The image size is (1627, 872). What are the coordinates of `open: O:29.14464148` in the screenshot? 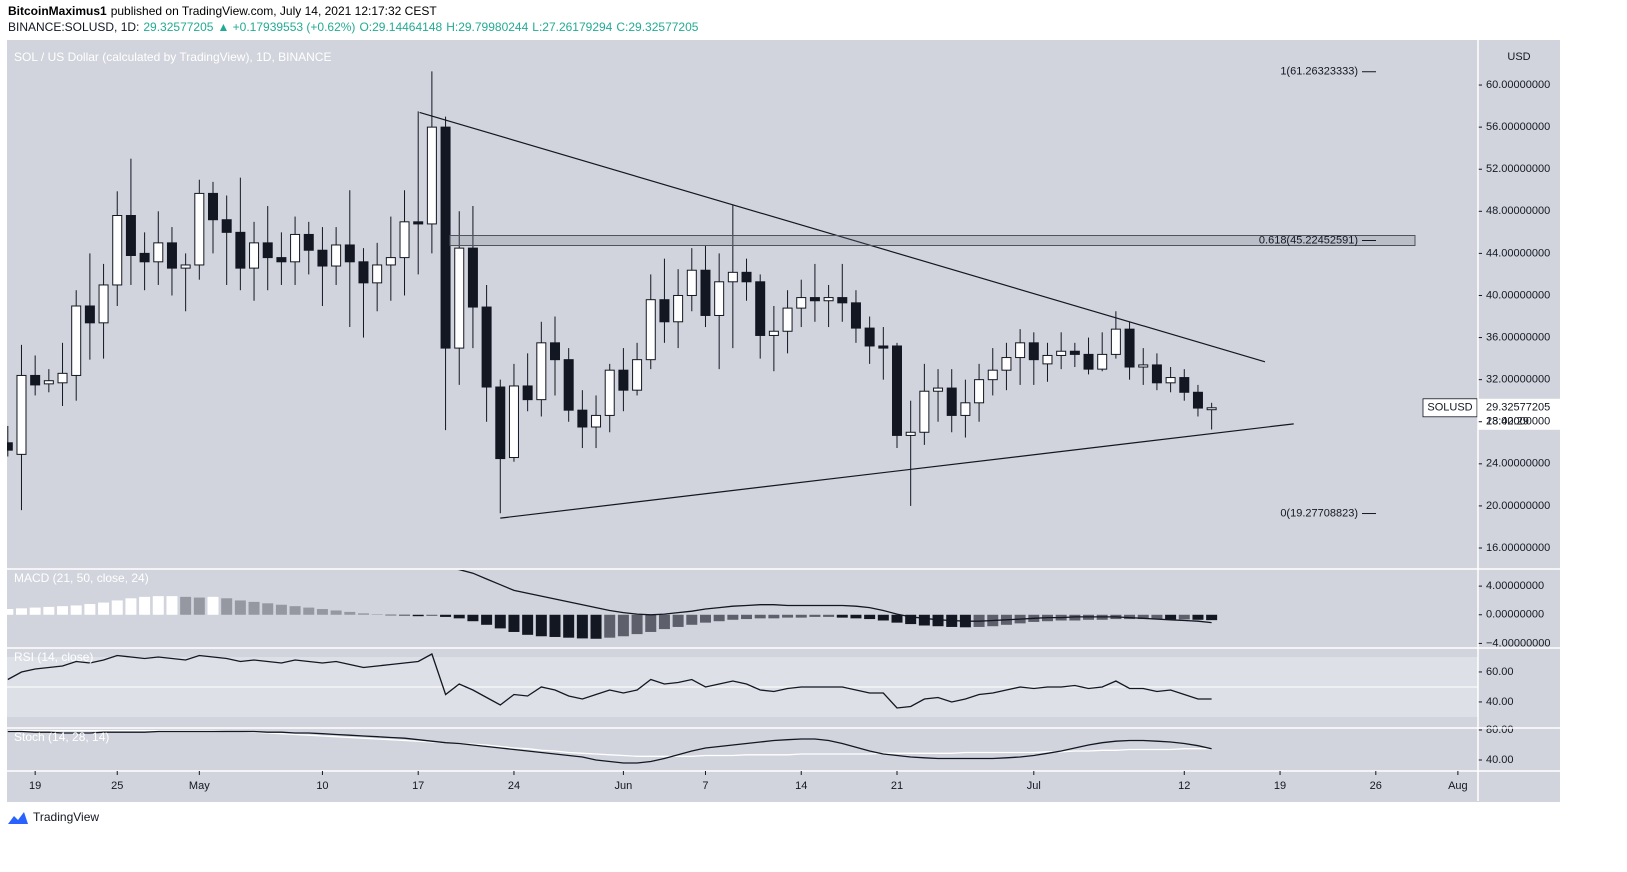 It's located at (400, 27).